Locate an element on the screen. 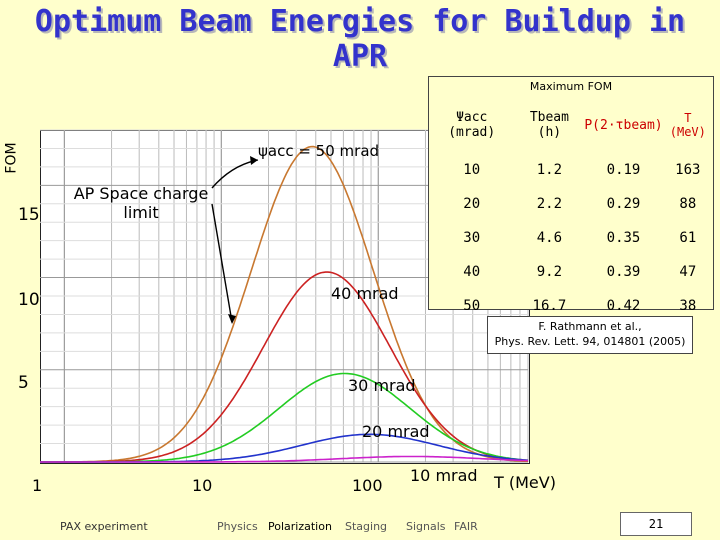  header-t: T (MeV) is located at coordinates (687, 125).